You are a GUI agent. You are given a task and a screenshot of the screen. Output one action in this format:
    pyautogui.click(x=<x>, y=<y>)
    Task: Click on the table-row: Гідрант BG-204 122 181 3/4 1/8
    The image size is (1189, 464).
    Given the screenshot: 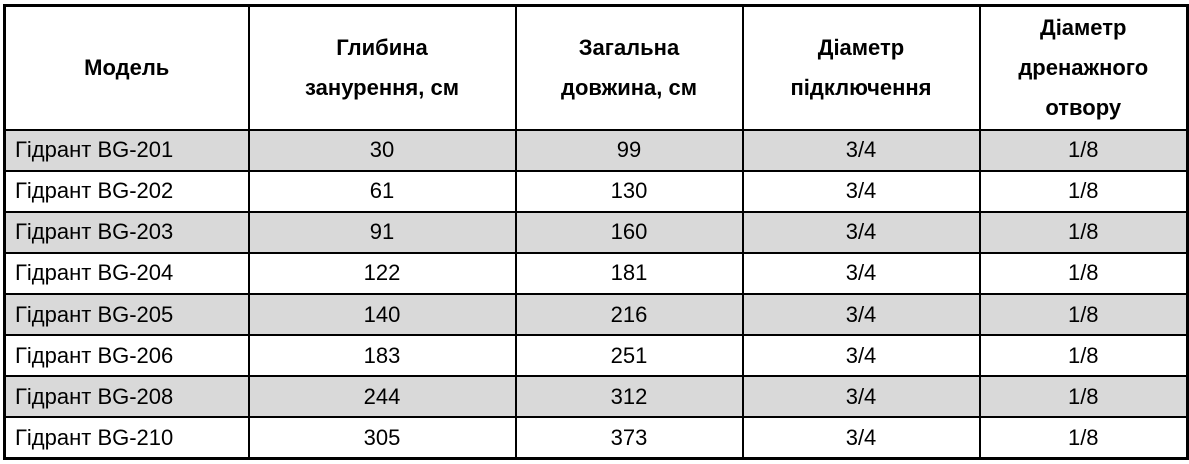 What is the action you would take?
    pyautogui.click(x=596, y=273)
    